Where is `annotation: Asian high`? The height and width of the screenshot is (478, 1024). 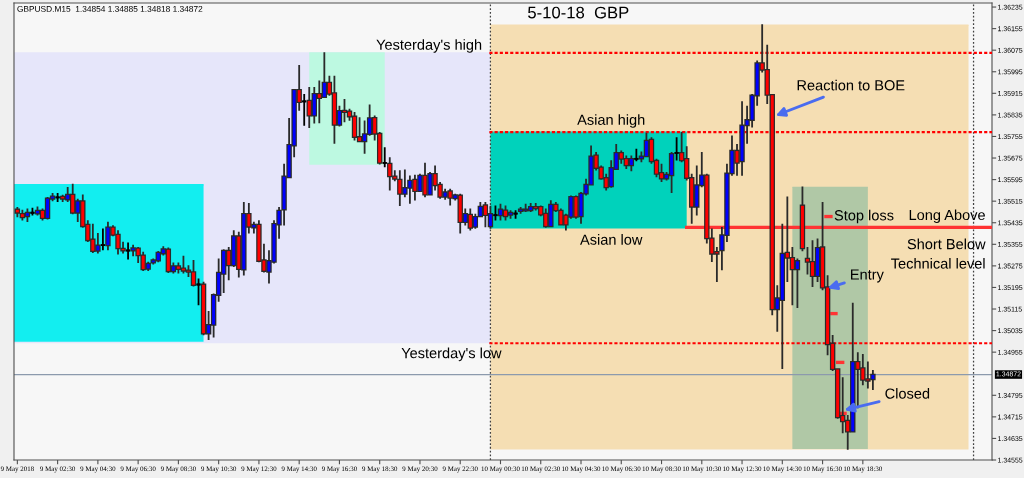
annotation: Asian high is located at coordinates (611, 121).